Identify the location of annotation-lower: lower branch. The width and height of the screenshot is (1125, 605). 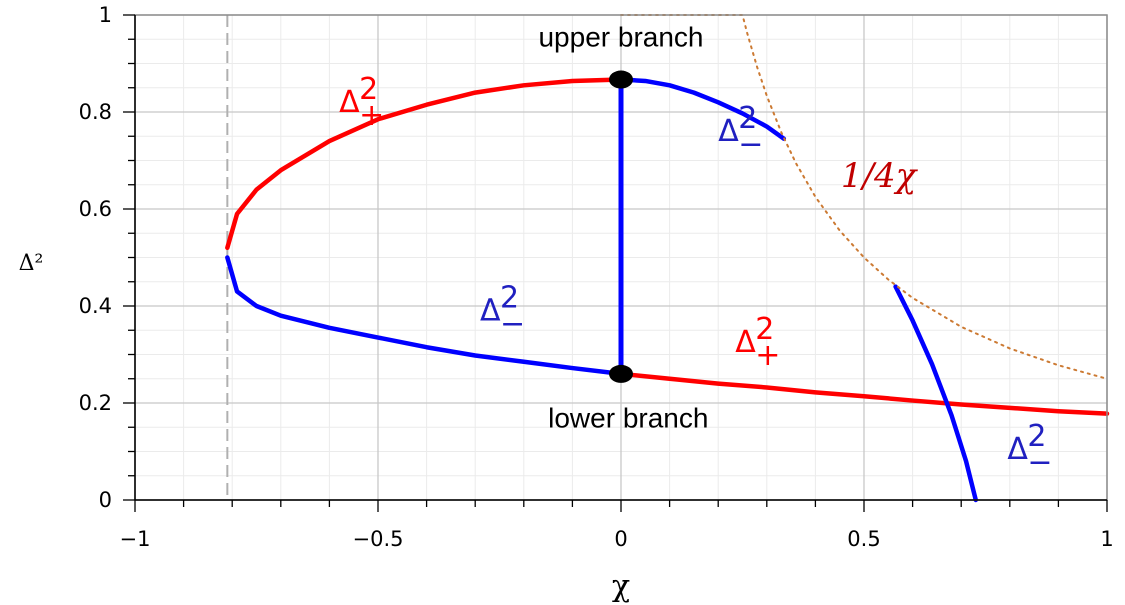
(628, 417).